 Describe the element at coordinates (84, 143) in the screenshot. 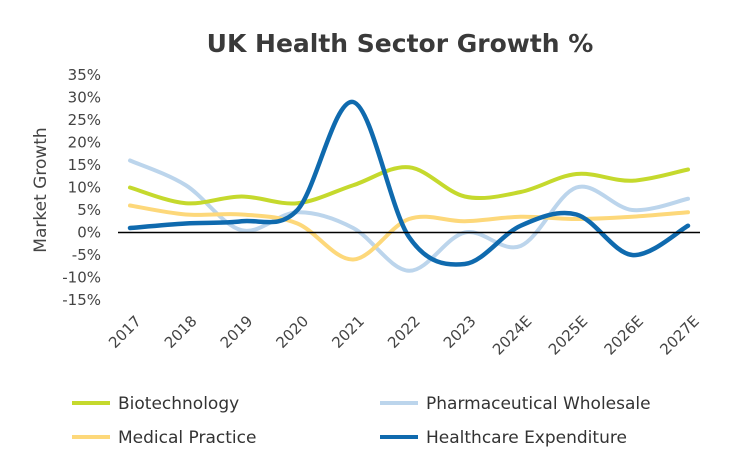

I see `y-tick-label: 20%` at that location.